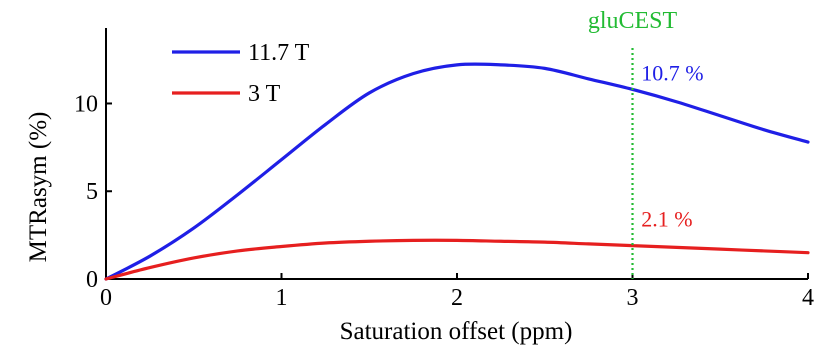 Image resolution: width=822 pixels, height=351 pixels. Describe the element at coordinates (279, 53) in the screenshot. I see `legend-label-11-7-t: 11.7 T` at that location.